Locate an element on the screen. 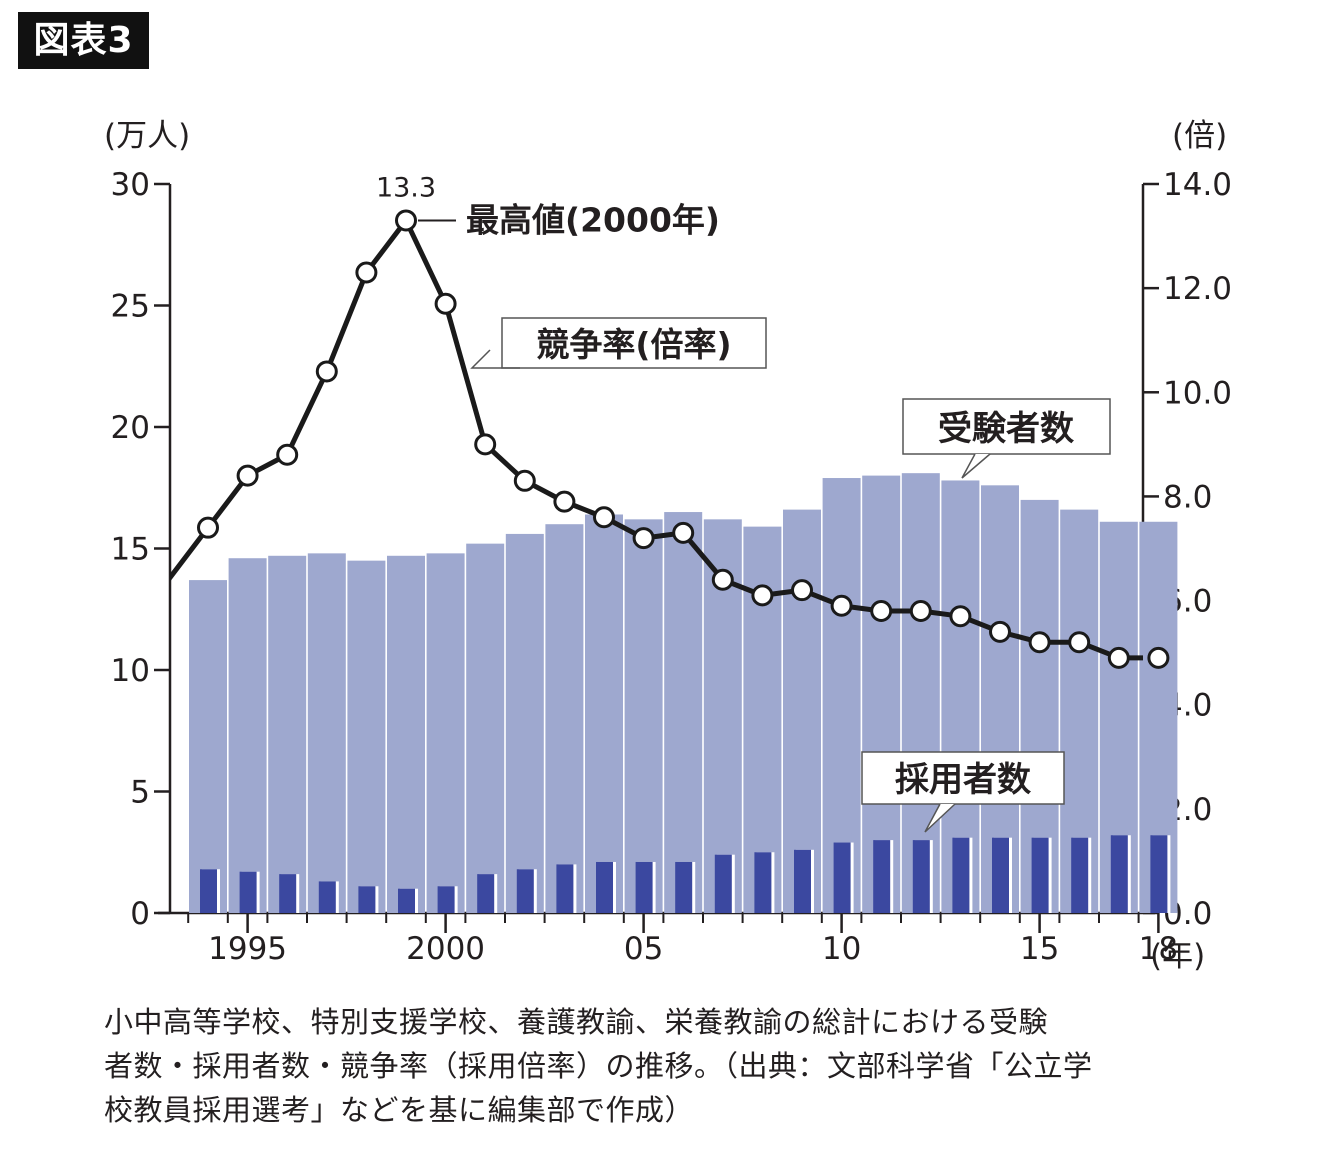  hires-callout-label: 採用者数 is located at coordinates (963, 780).